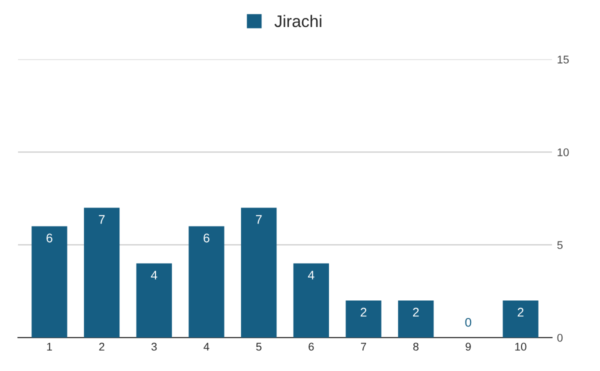 The image size is (600, 371). Describe the element at coordinates (363, 346) in the screenshot. I see `x-tick-label: 7` at that location.